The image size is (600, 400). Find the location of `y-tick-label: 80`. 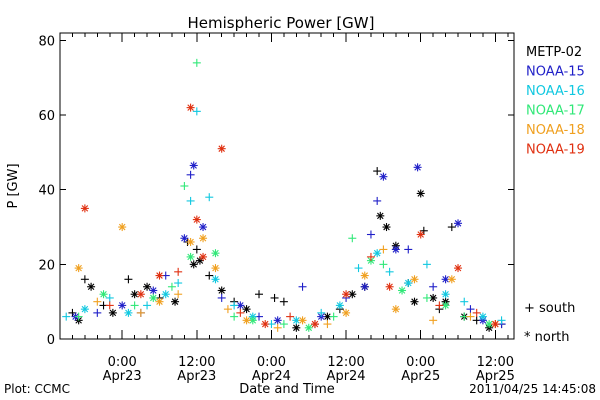

y-tick-label: 80 is located at coordinates (46, 41).